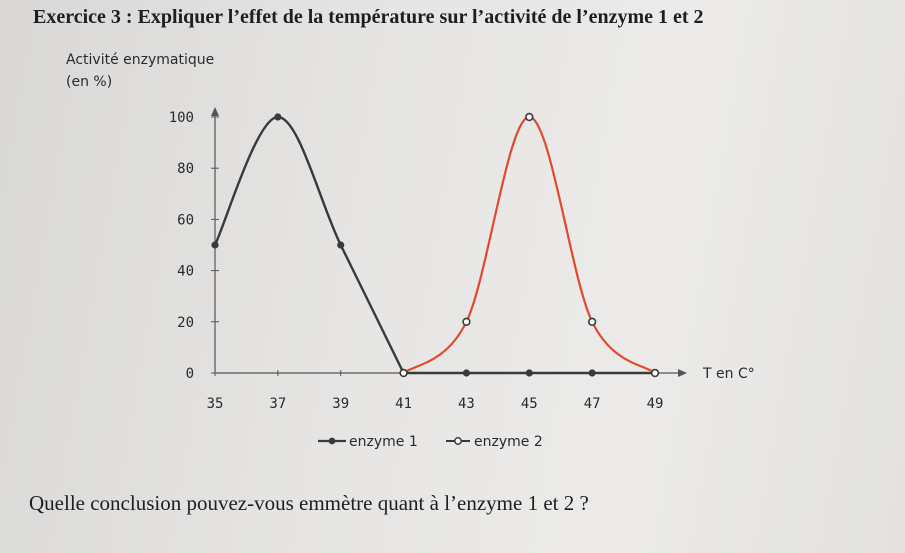 This screenshot has height=553, width=905. What do you see at coordinates (185, 272) in the screenshot?
I see `y-tick-label: 40` at bounding box center [185, 272].